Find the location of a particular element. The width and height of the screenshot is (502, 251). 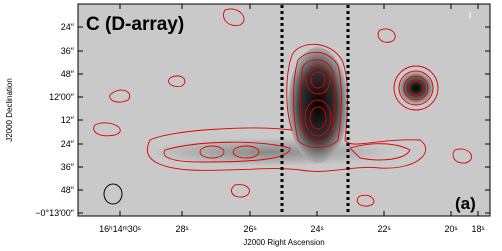

x-tick-label: 20ˢ is located at coordinates (450, 229).